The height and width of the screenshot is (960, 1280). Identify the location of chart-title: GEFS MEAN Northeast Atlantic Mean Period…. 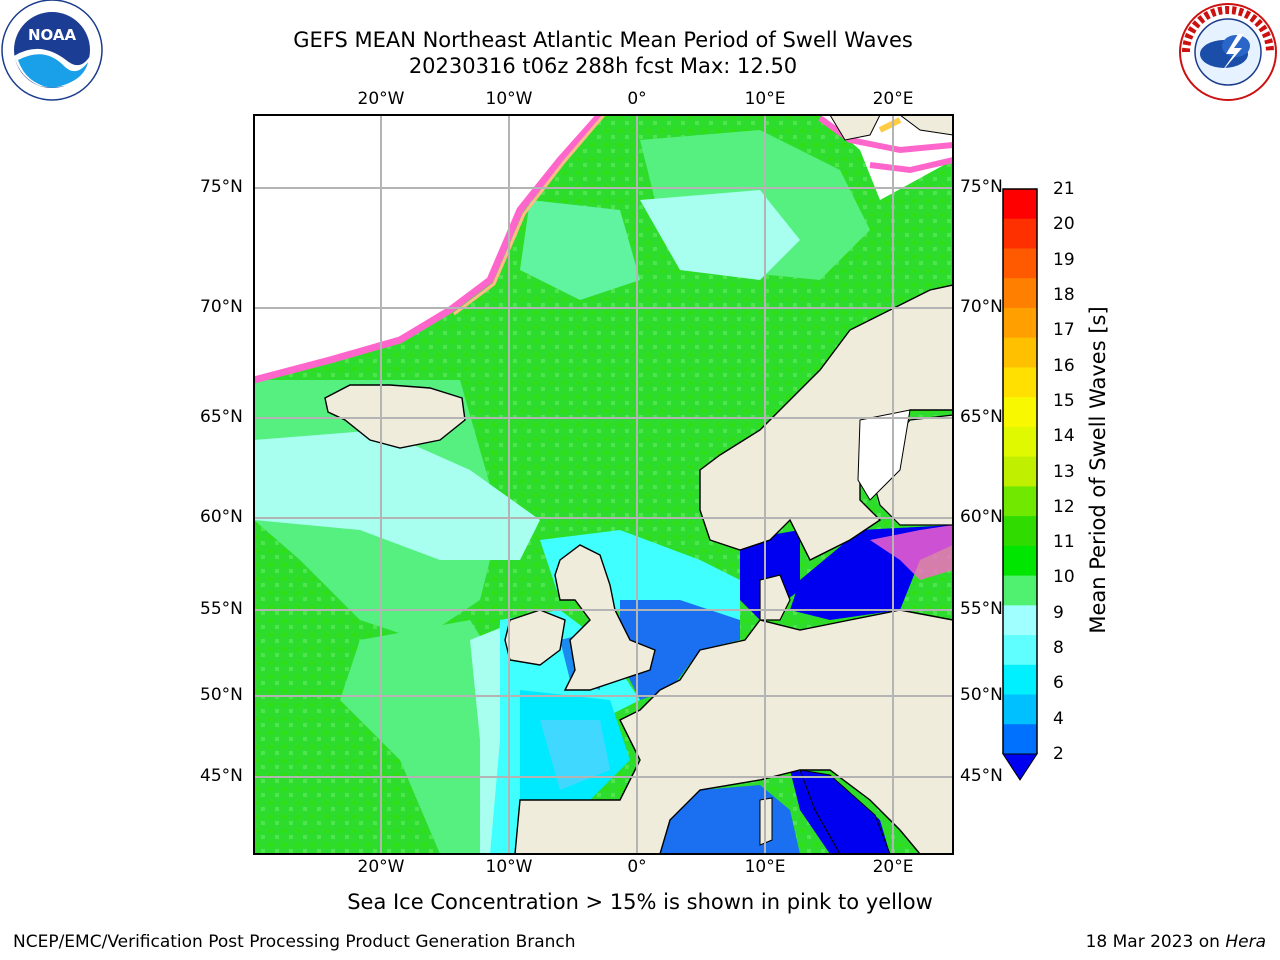
(603, 40).